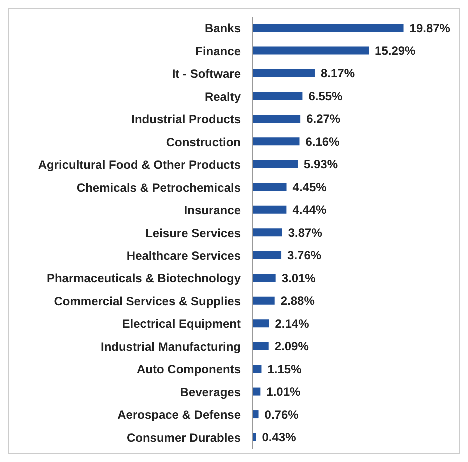 The height and width of the screenshot is (462, 468). I want to click on y-tick-label: Consumer Durables, so click(184, 437).